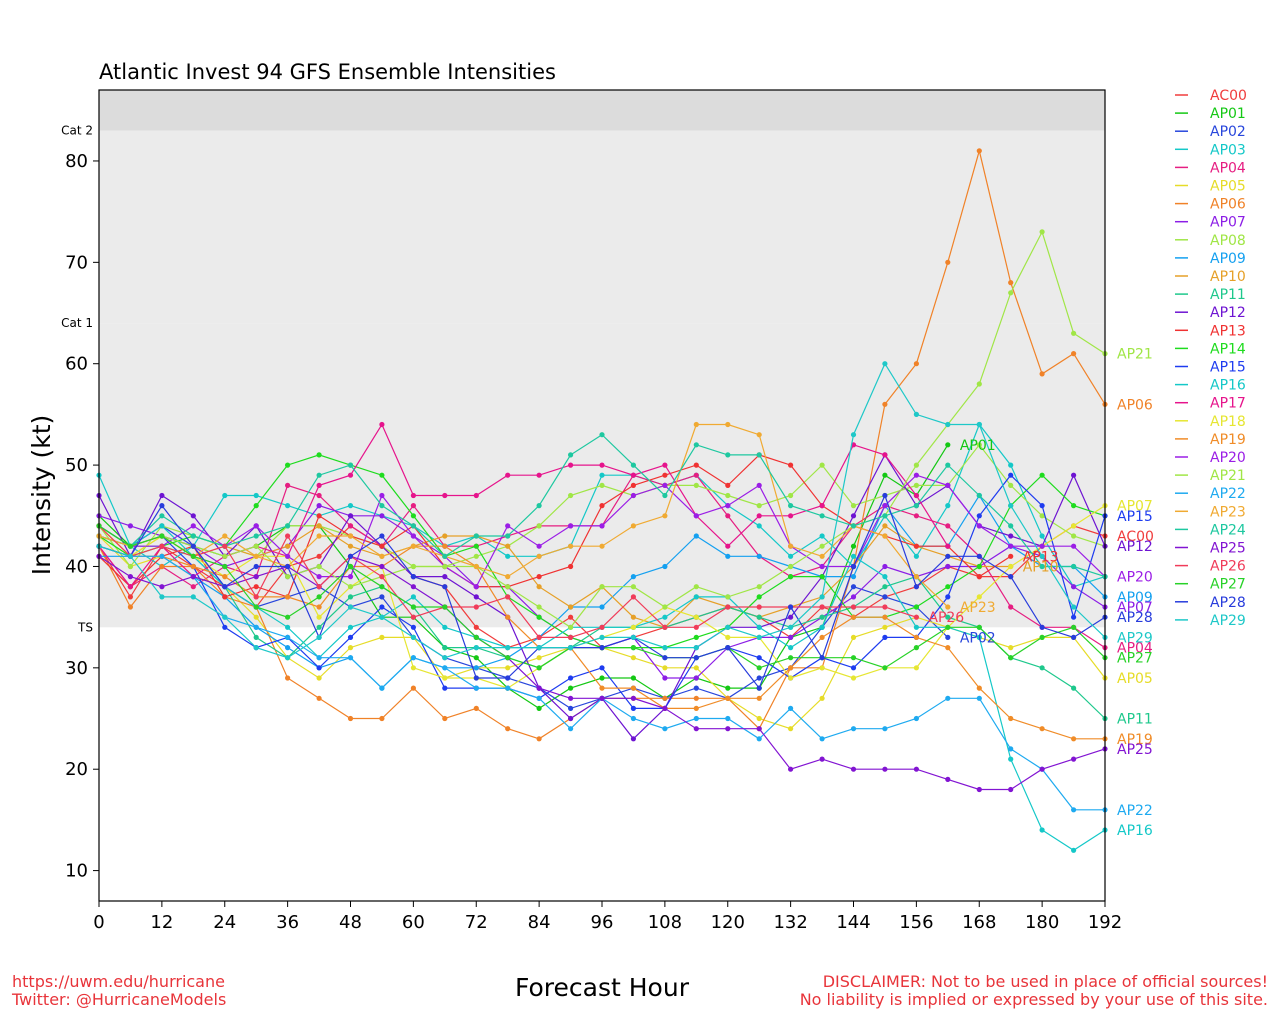 This screenshot has height=1024, width=1280. I want to click on legend-item: AP15, so click(1210, 368).